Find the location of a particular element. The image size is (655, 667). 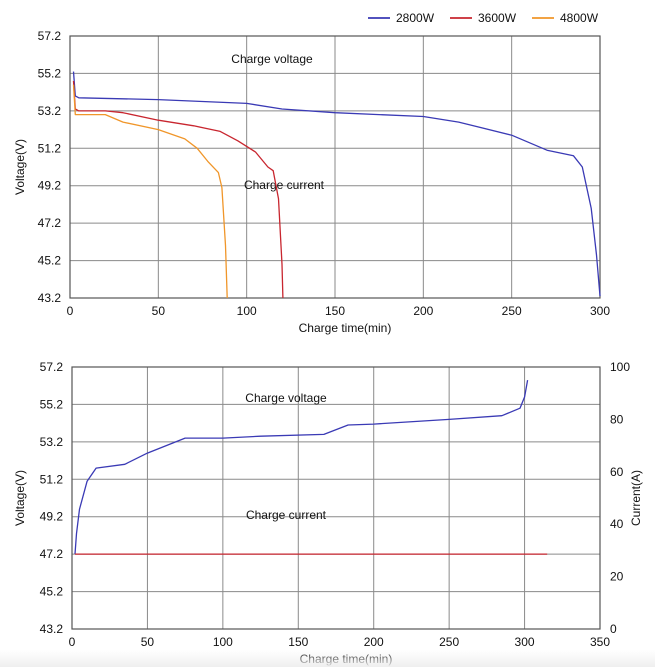

y2-tick-label: 0 is located at coordinates (613, 629).